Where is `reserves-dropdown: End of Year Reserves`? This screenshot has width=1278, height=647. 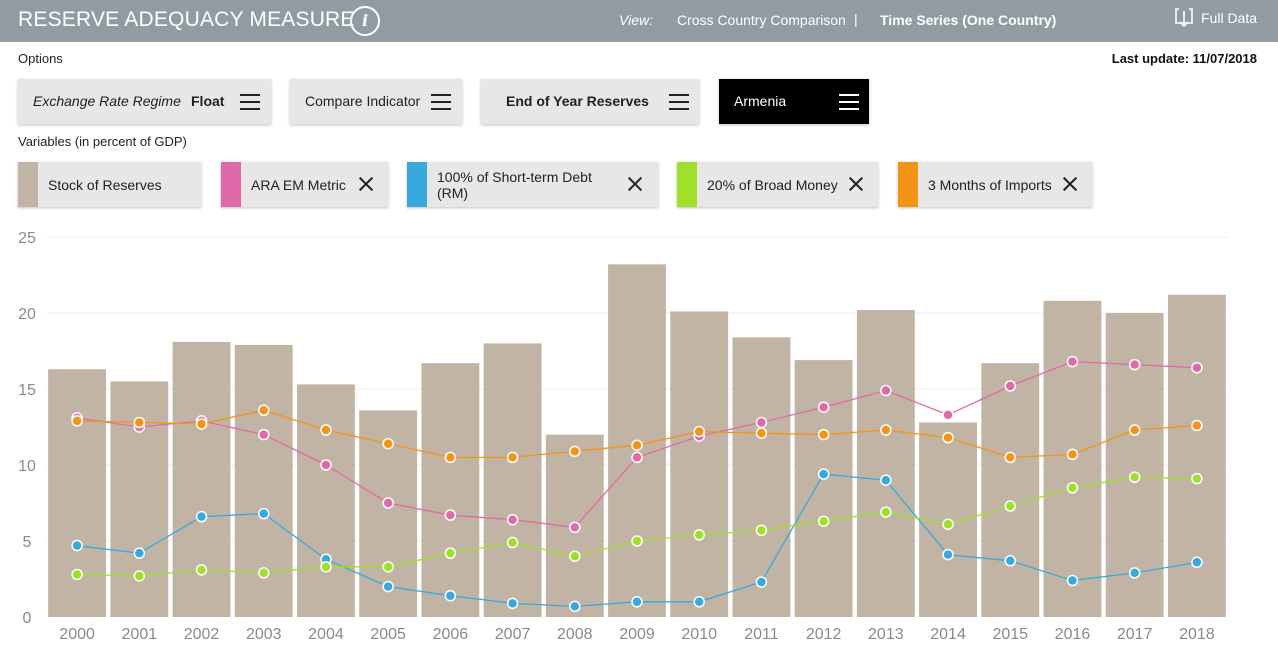 reserves-dropdown: End of Year Reserves is located at coordinates (590, 101).